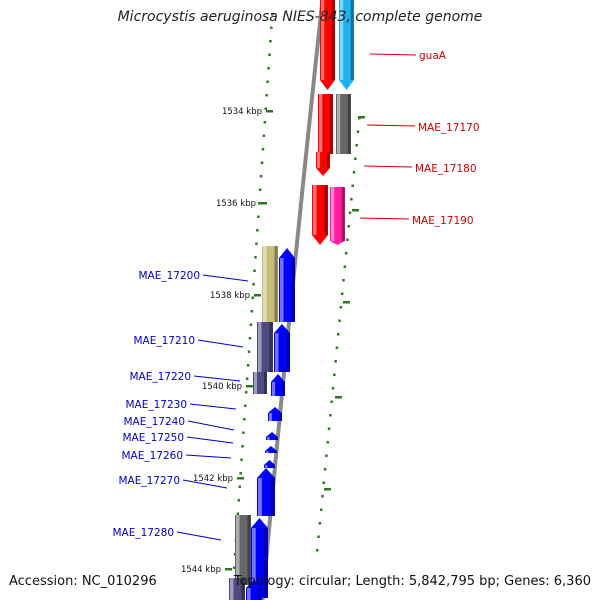  I want to click on reverse-gene-label: MAE_17280, so click(143, 533).